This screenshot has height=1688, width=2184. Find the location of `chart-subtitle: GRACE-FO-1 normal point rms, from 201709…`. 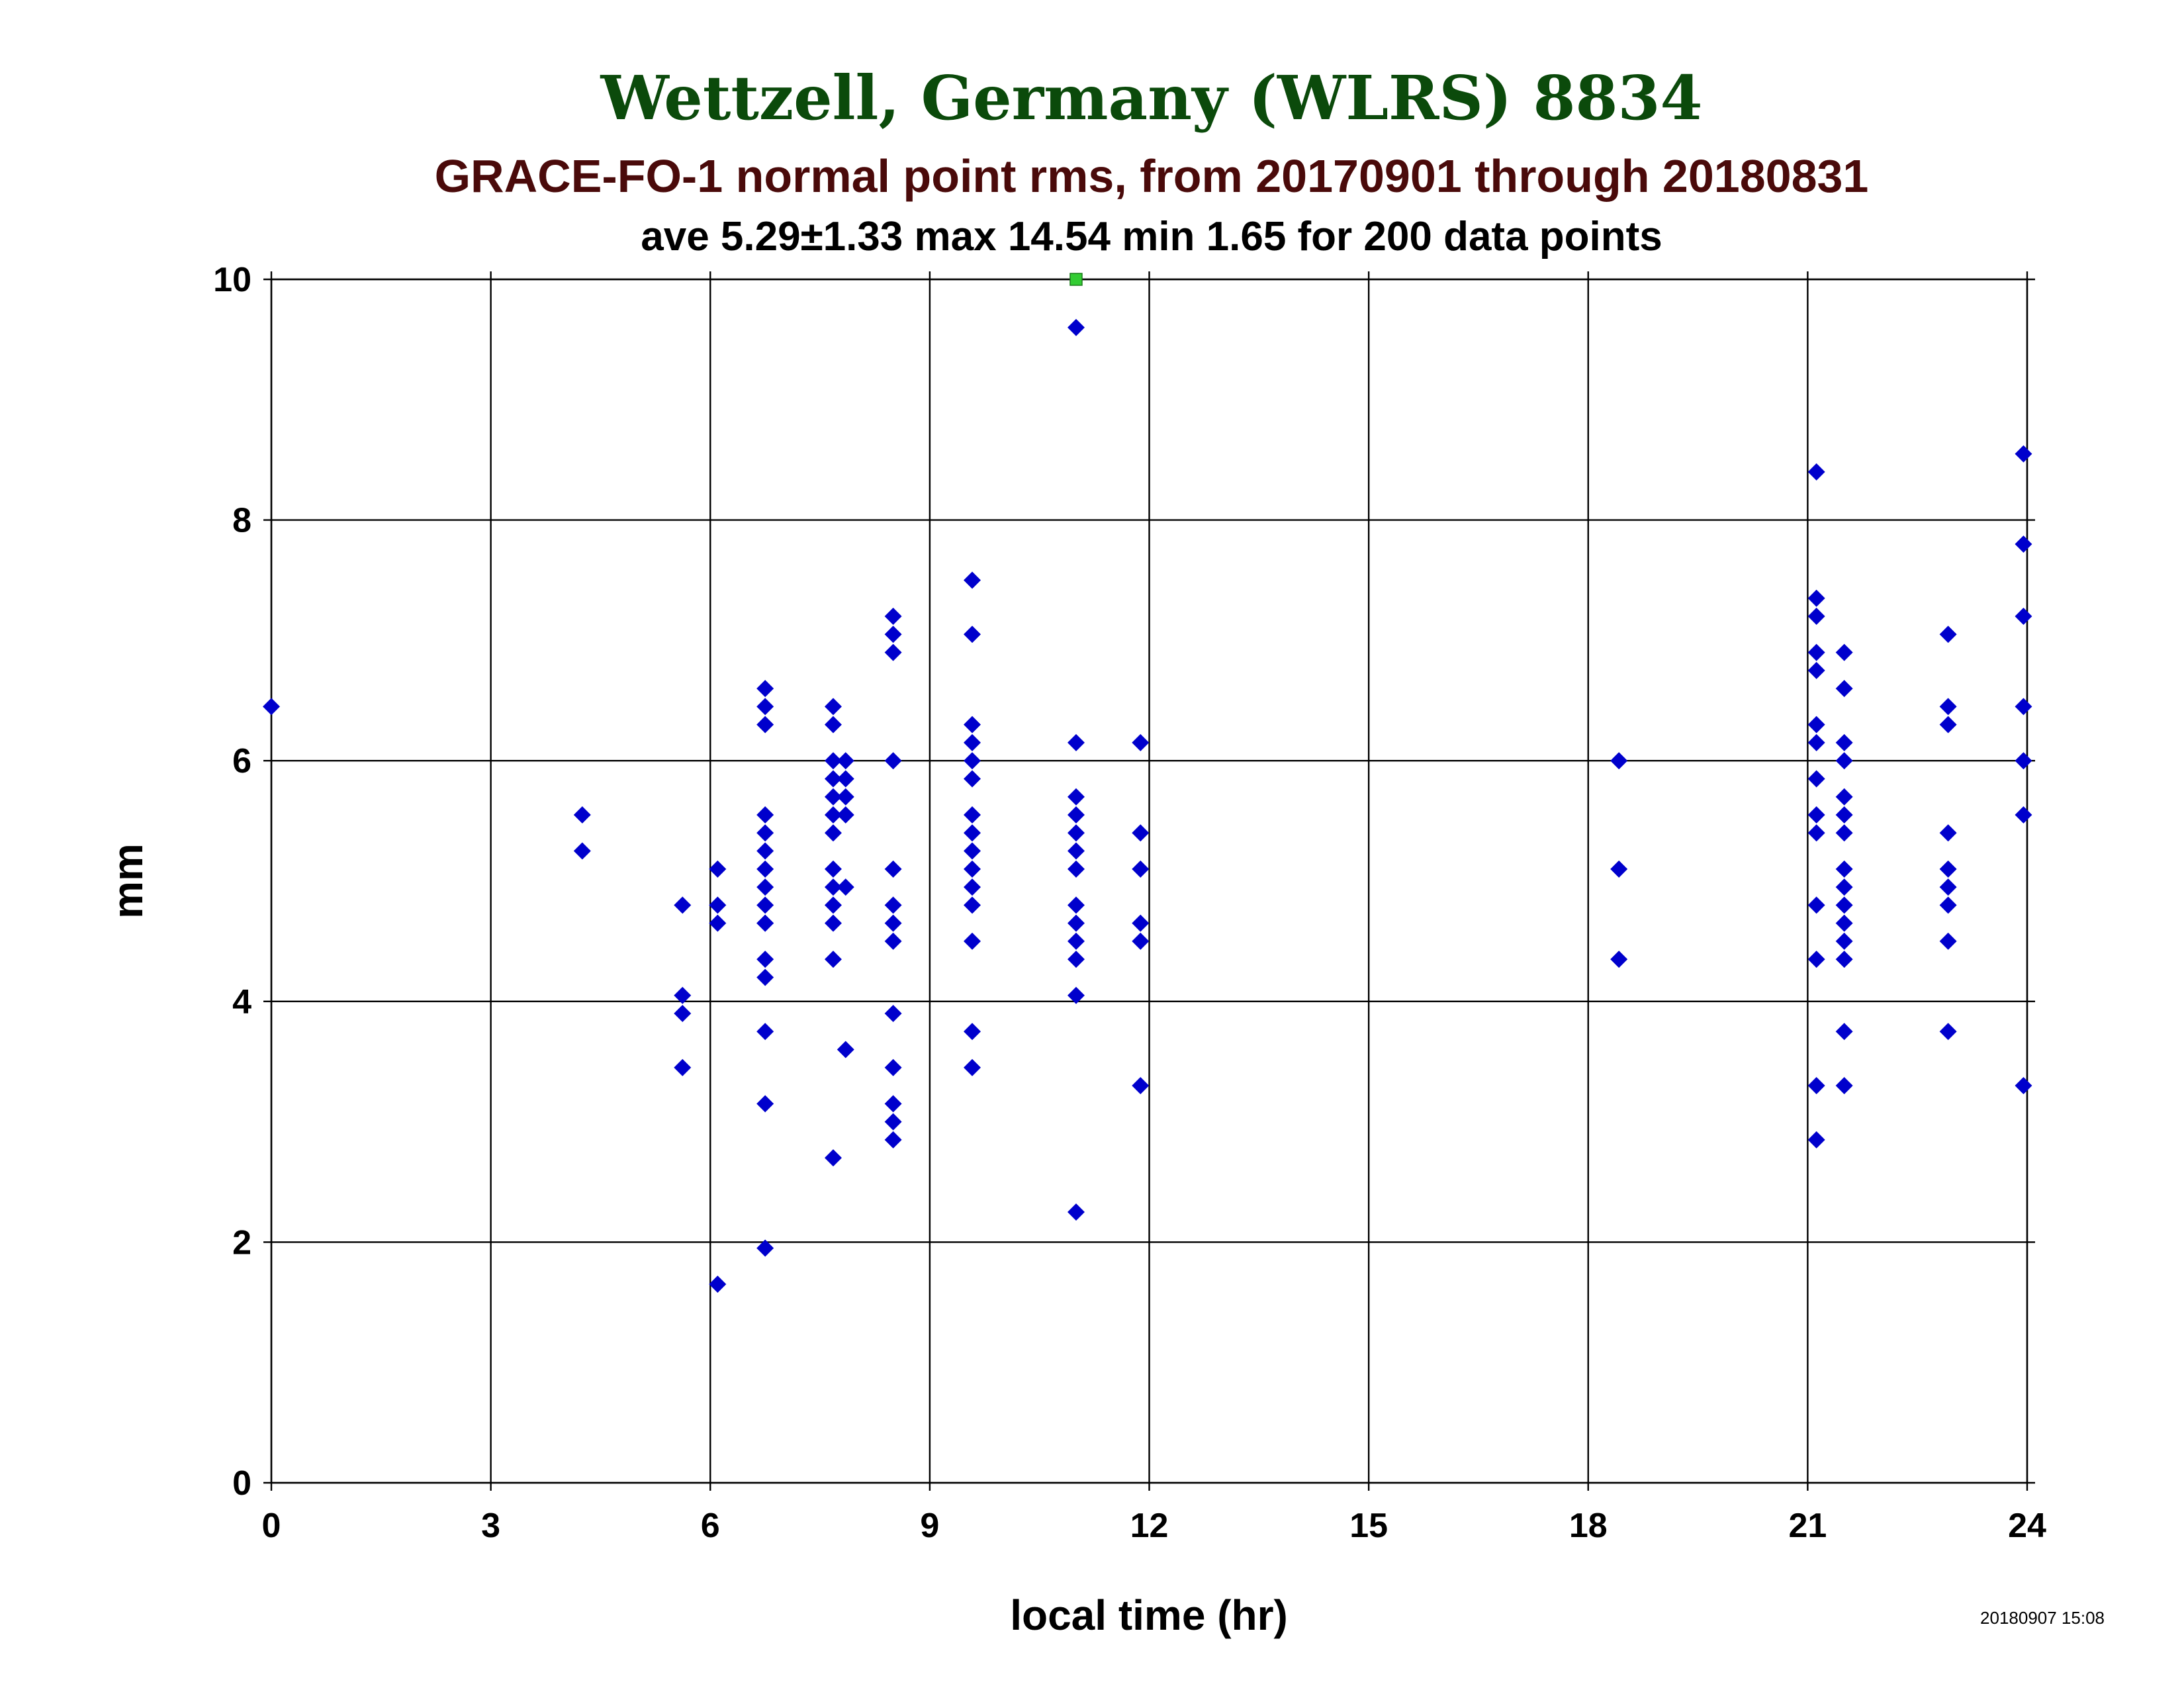

chart-subtitle: GRACE-FO-1 normal point rms, from 201709… is located at coordinates (1152, 176).